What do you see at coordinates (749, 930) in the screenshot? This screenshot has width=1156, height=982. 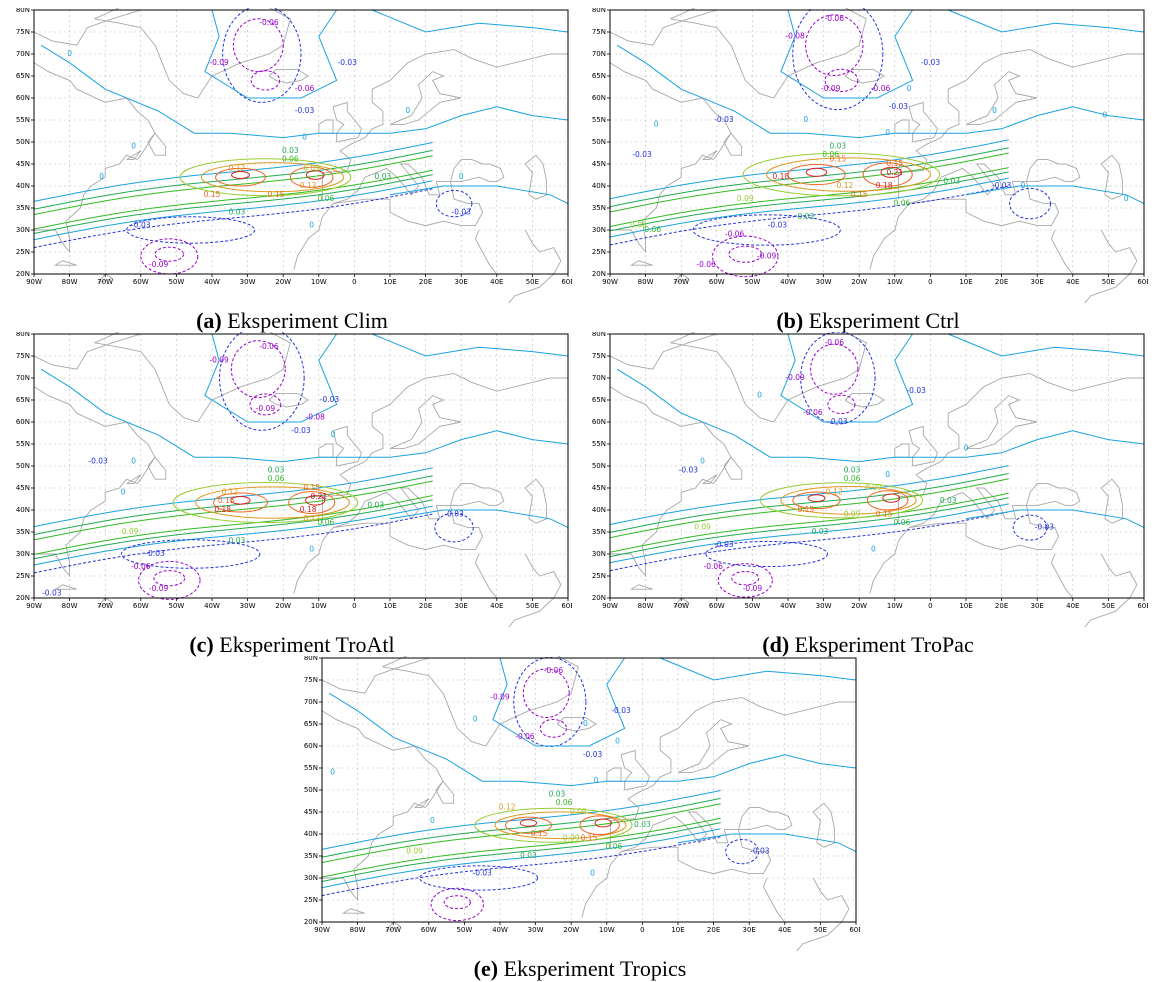 I see `lon-tick-label: 30E` at bounding box center [749, 930].